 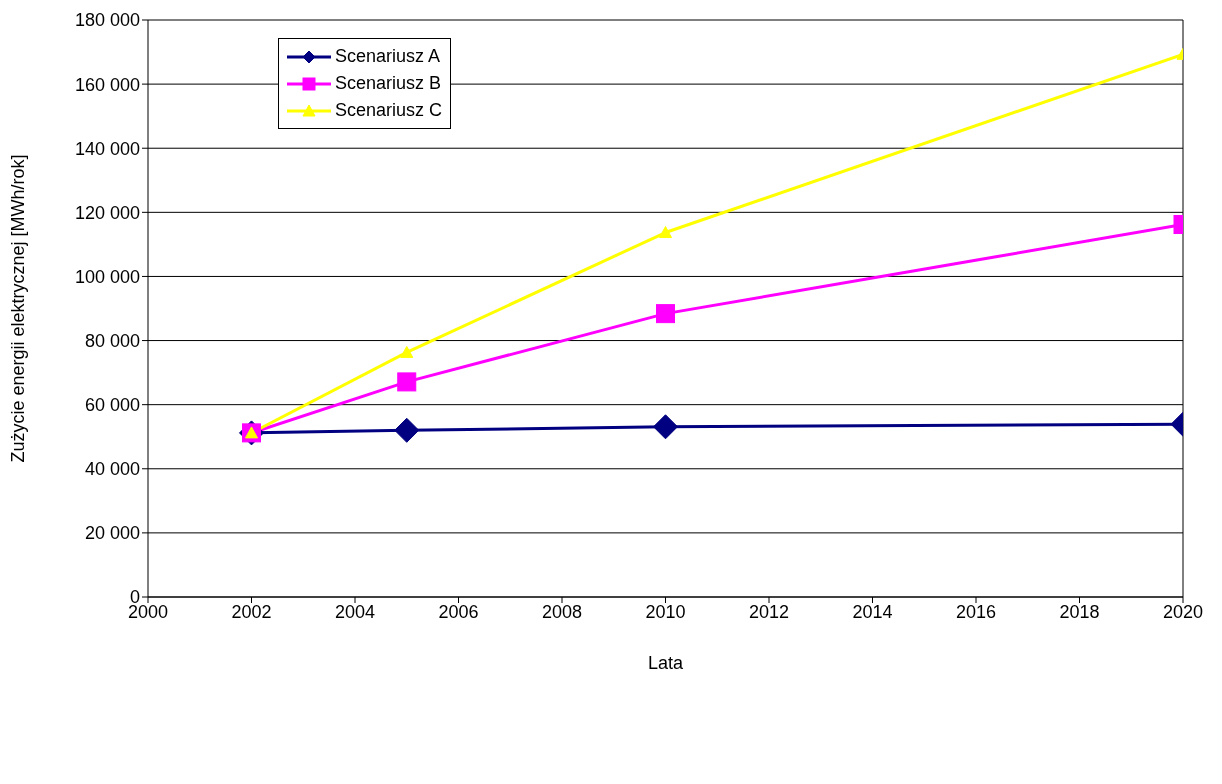 What do you see at coordinates (388, 56) in the screenshot?
I see `legend-label: Scenariusz A` at bounding box center [388, 56].